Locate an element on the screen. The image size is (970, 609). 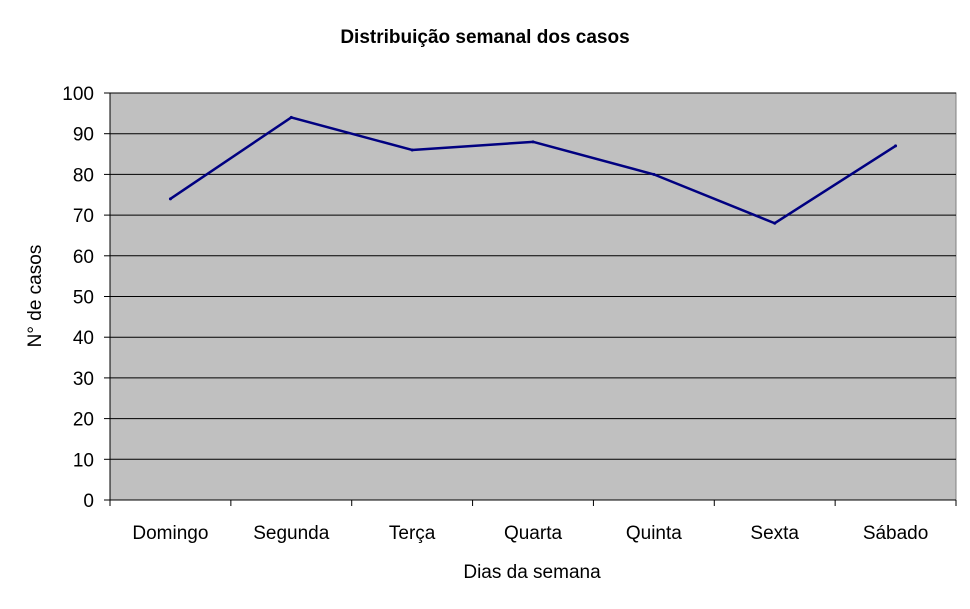
x-tick-label: Segunda is located at coordinates (291, 533).